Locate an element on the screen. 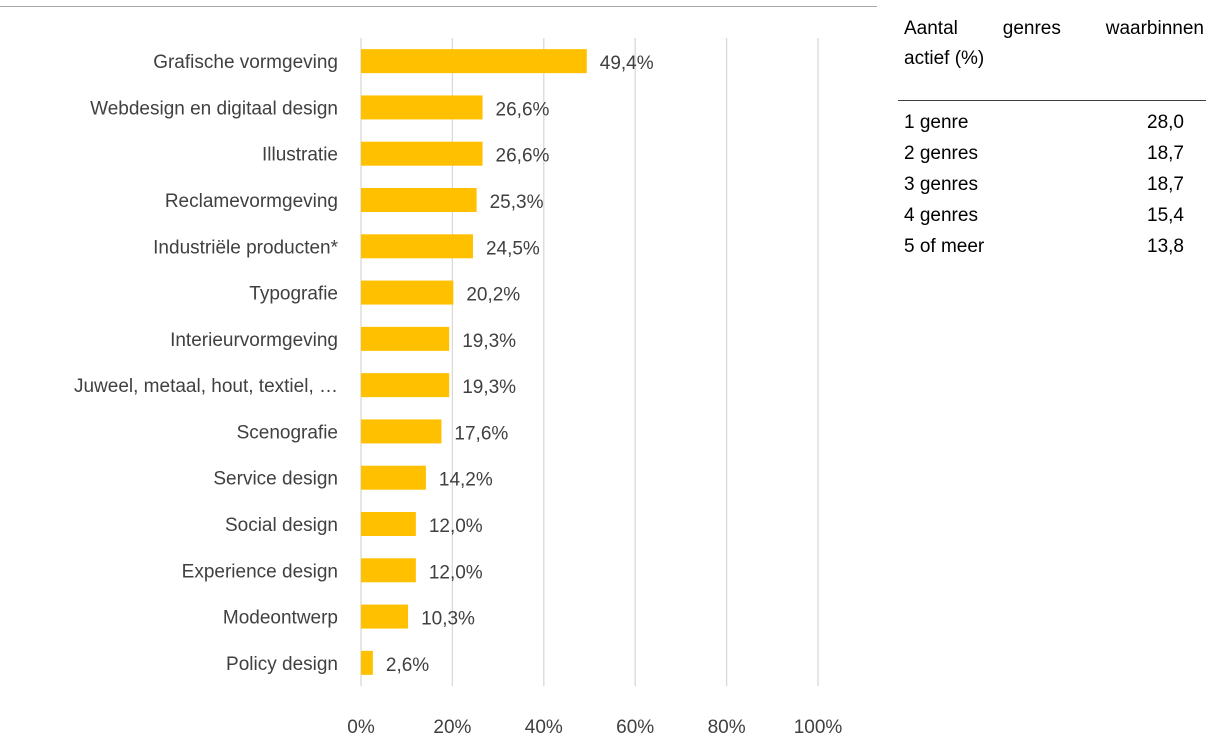 The width and height of the screenshot is (1223, 756). data-label: 25,3% is located at coordinates (517, 202).